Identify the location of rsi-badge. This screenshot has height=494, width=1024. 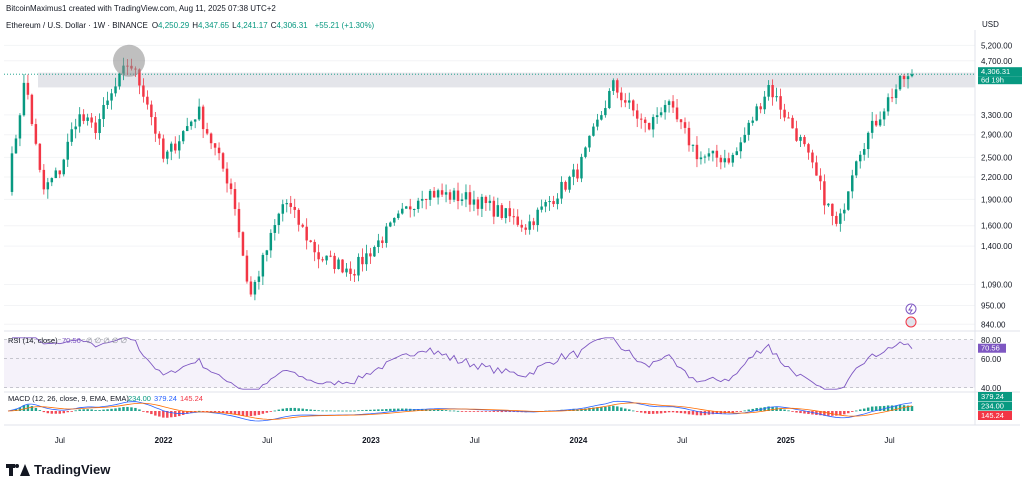
(992, 348).